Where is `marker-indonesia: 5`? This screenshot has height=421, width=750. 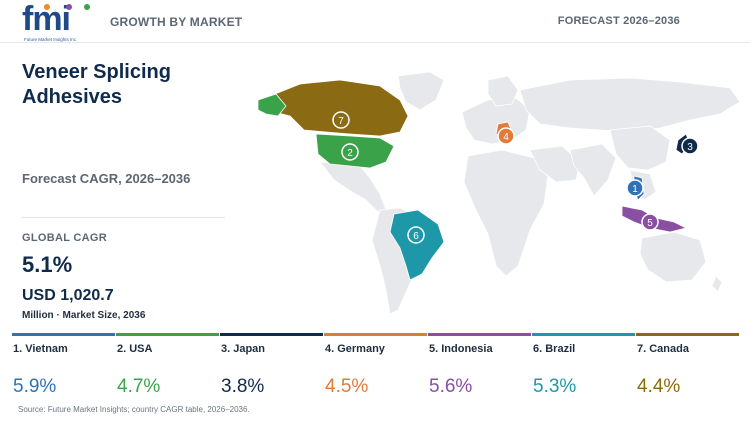 marker-indonesia: 5 is located at coordinates (650, 222).